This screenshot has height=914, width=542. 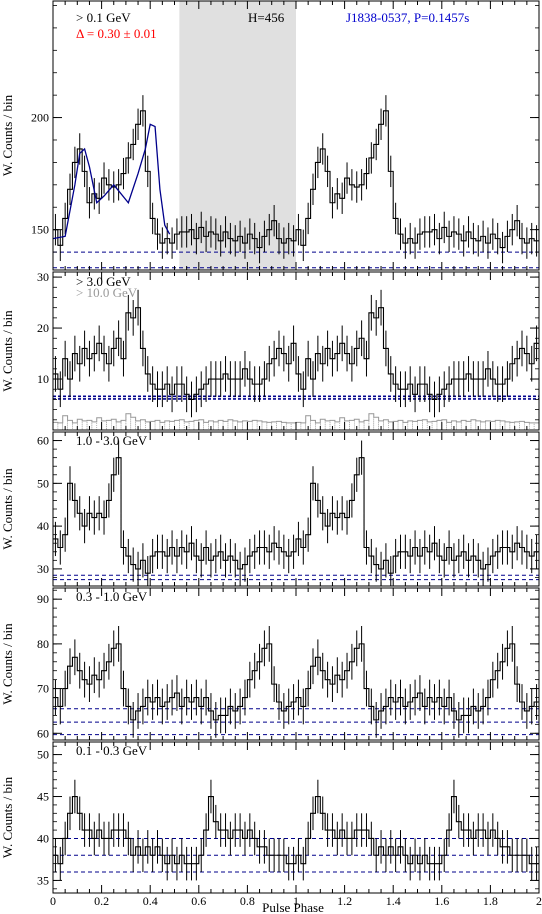 What do you see at coordinates (393, 901) in the screenshot?
I see `x-tick-label: 1.4` at bounding box center [393, 901].